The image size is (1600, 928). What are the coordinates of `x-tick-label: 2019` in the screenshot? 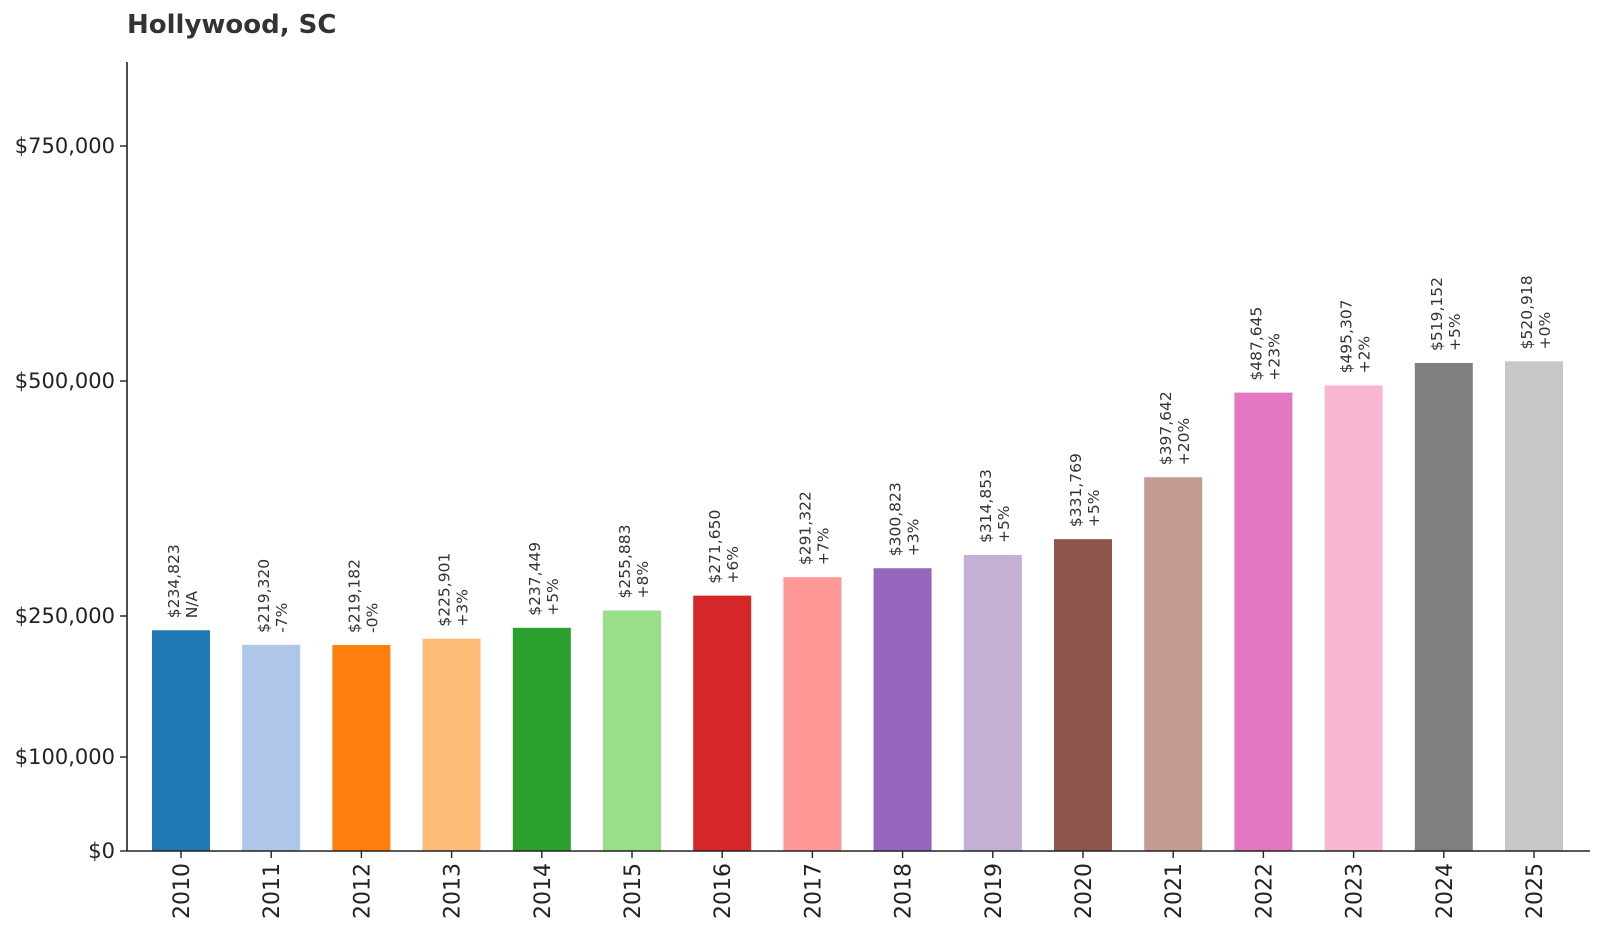 It's located at (994, 891).